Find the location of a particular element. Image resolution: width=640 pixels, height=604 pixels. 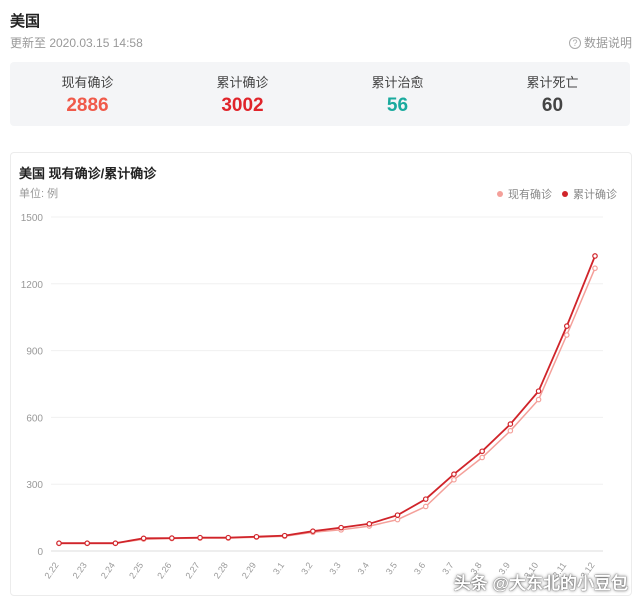

x-tick-label: 2.22 is located at coordinates (51, 570).